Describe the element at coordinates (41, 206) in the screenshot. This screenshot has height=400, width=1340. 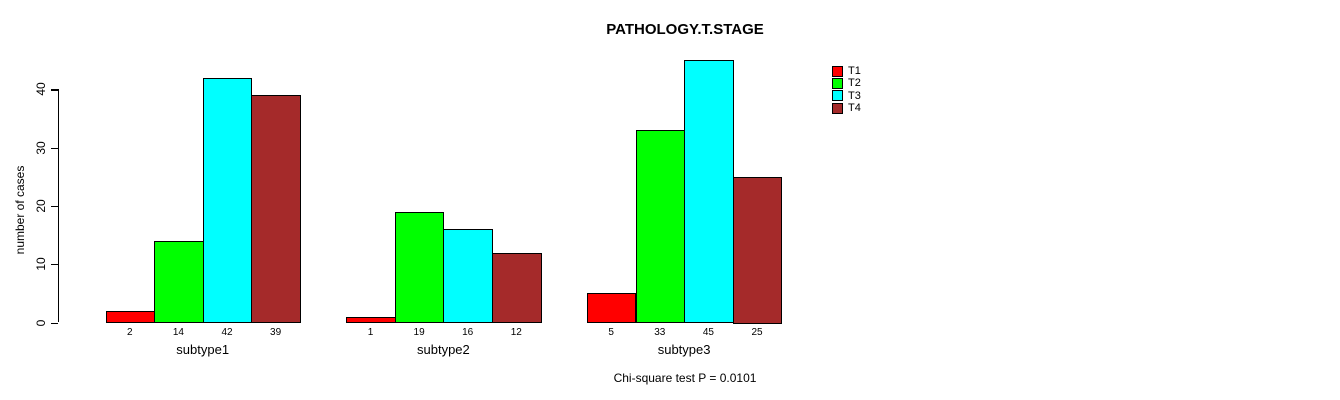
I see `y-axis-tick-label: 20` at that location.